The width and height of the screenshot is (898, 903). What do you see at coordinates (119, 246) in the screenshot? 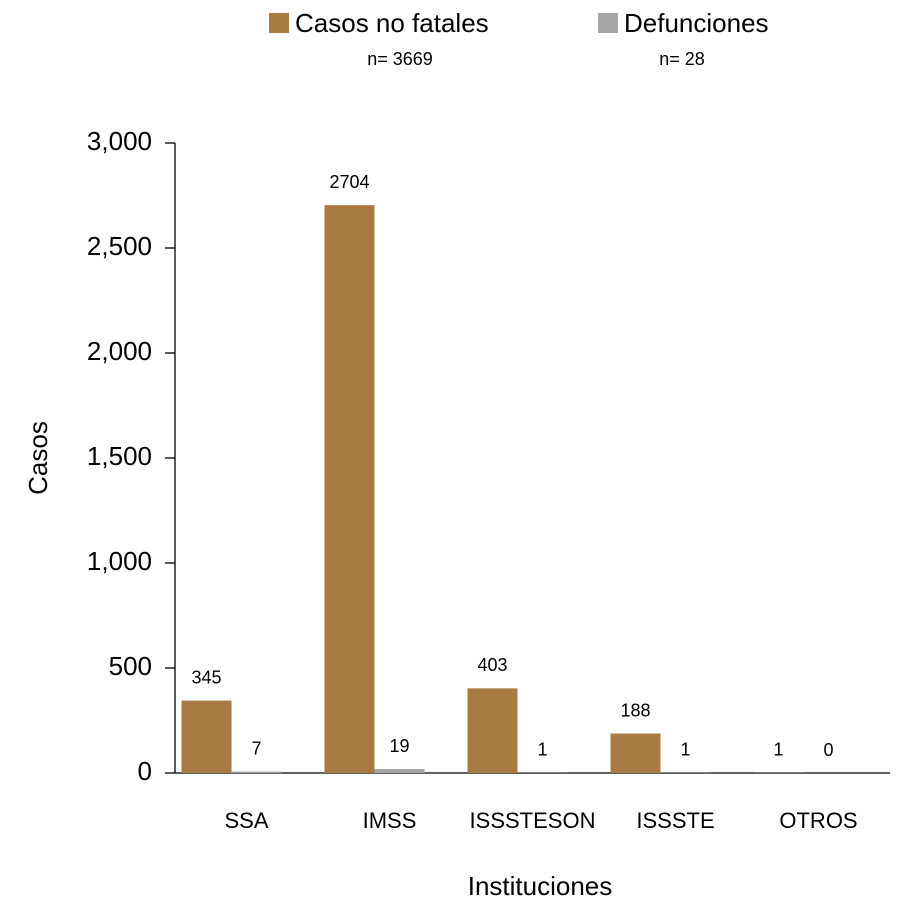
I see `y-tick-label: 2,500` at bounding box center [119, 246].